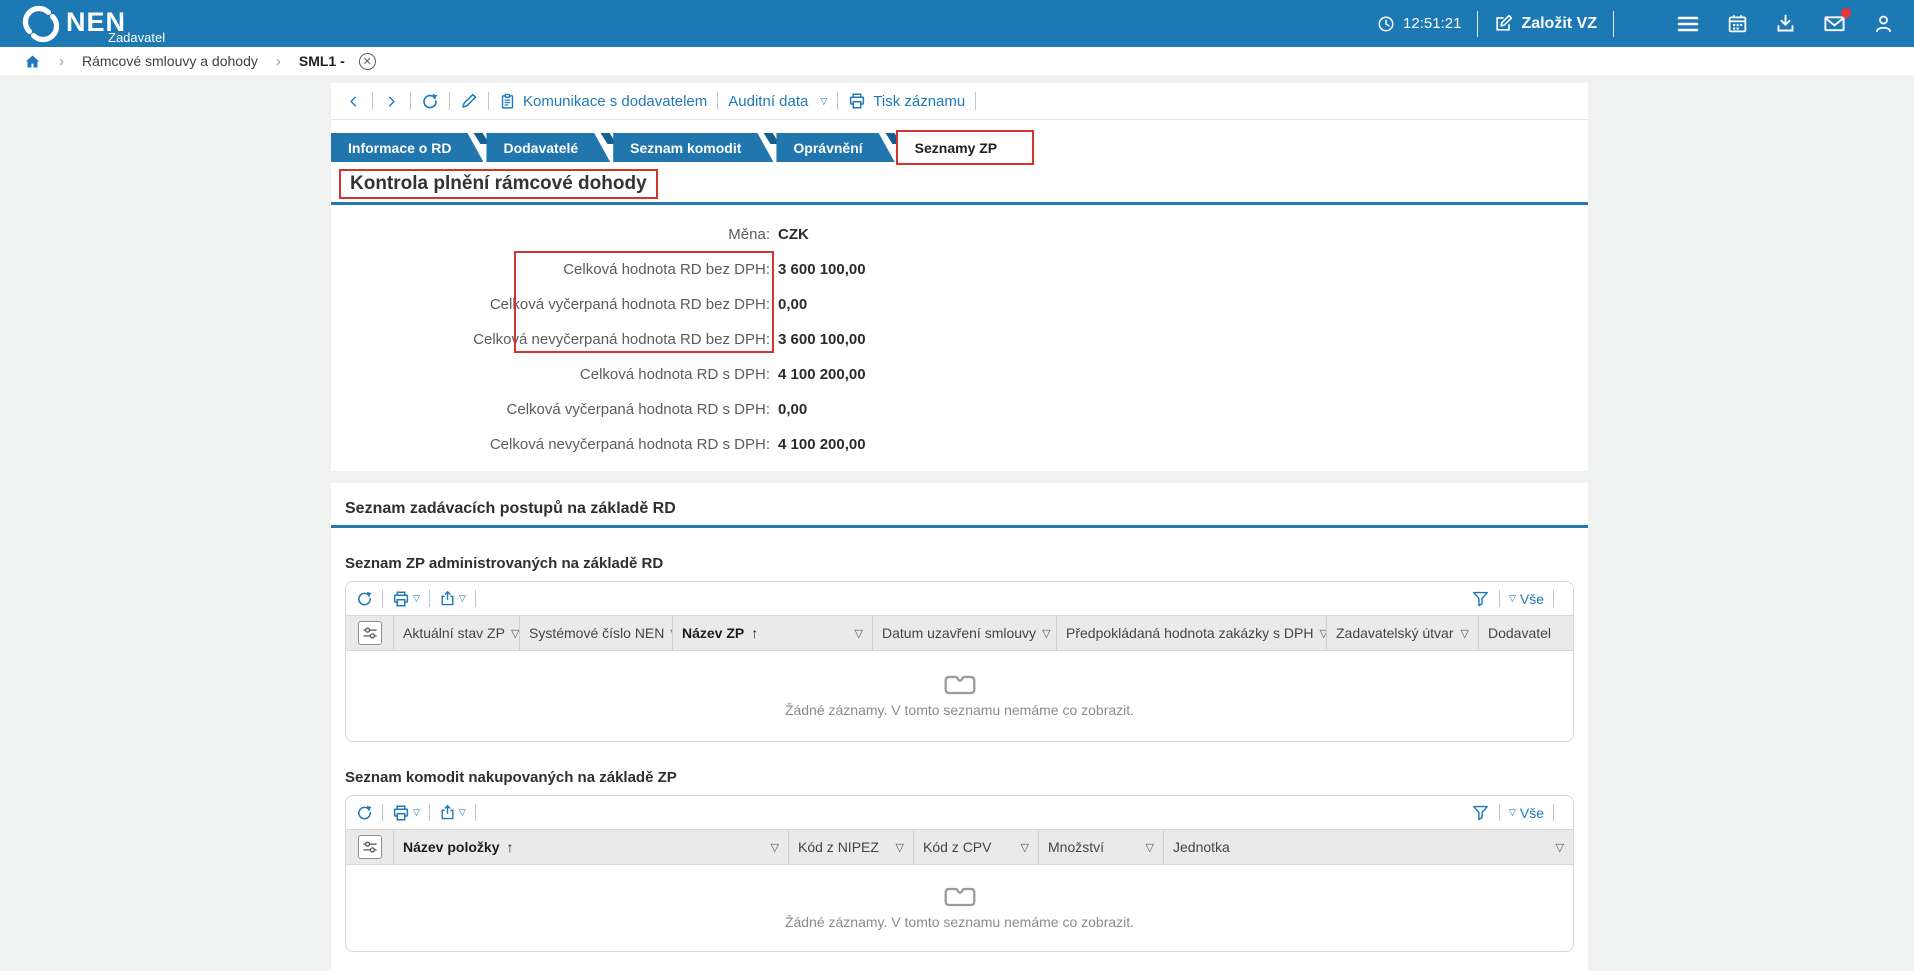 This screenshot has width=1914, height=971. What do you see at coordinates (454, 633) in the screenshot?
I see `column-label: Aktuální stav ZP` at bounding box center [454, 633].